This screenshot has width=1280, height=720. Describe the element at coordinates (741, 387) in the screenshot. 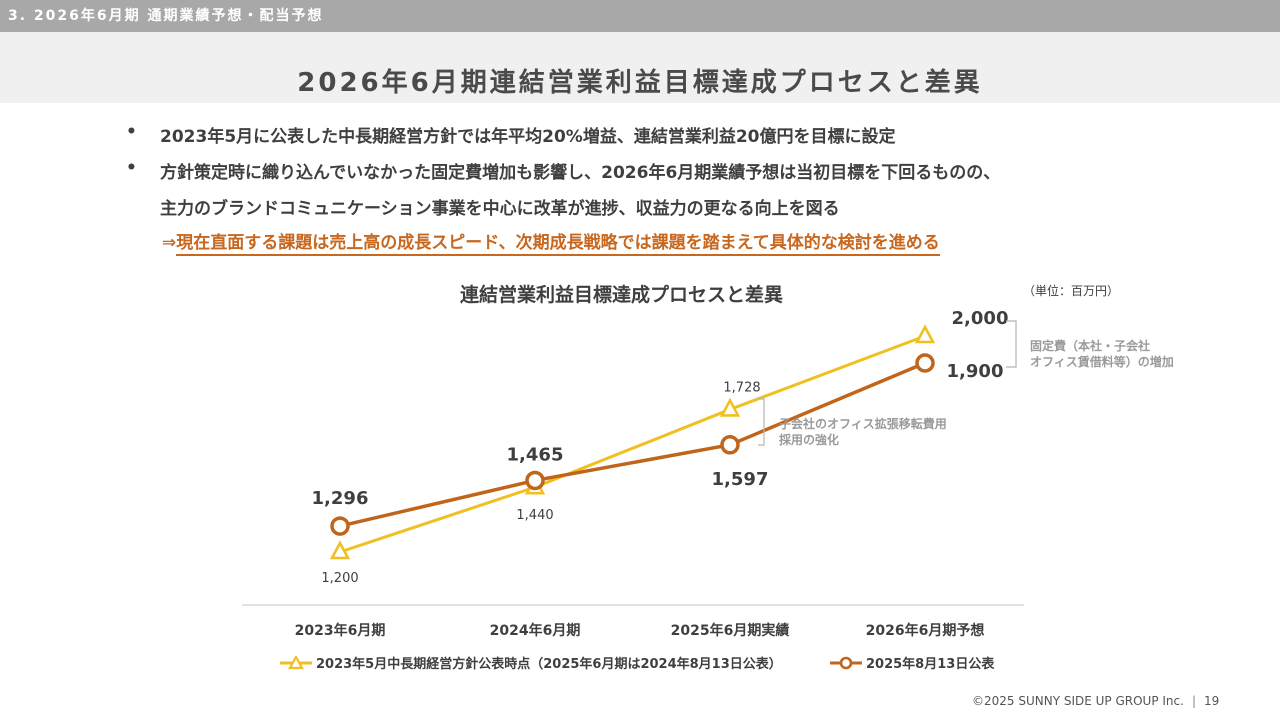

I see `data-label-plan: 1,728` at that location.